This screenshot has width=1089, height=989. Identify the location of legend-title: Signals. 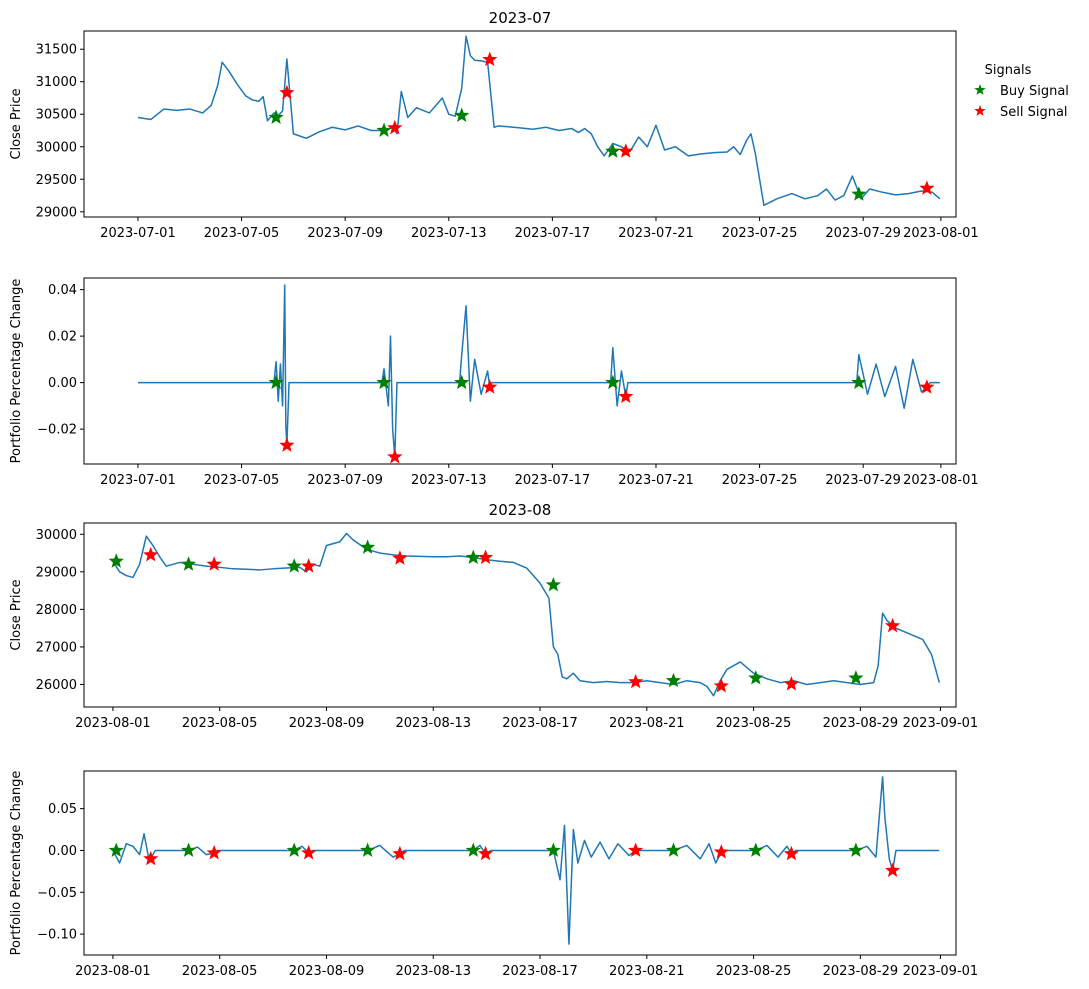
(1008, 70).